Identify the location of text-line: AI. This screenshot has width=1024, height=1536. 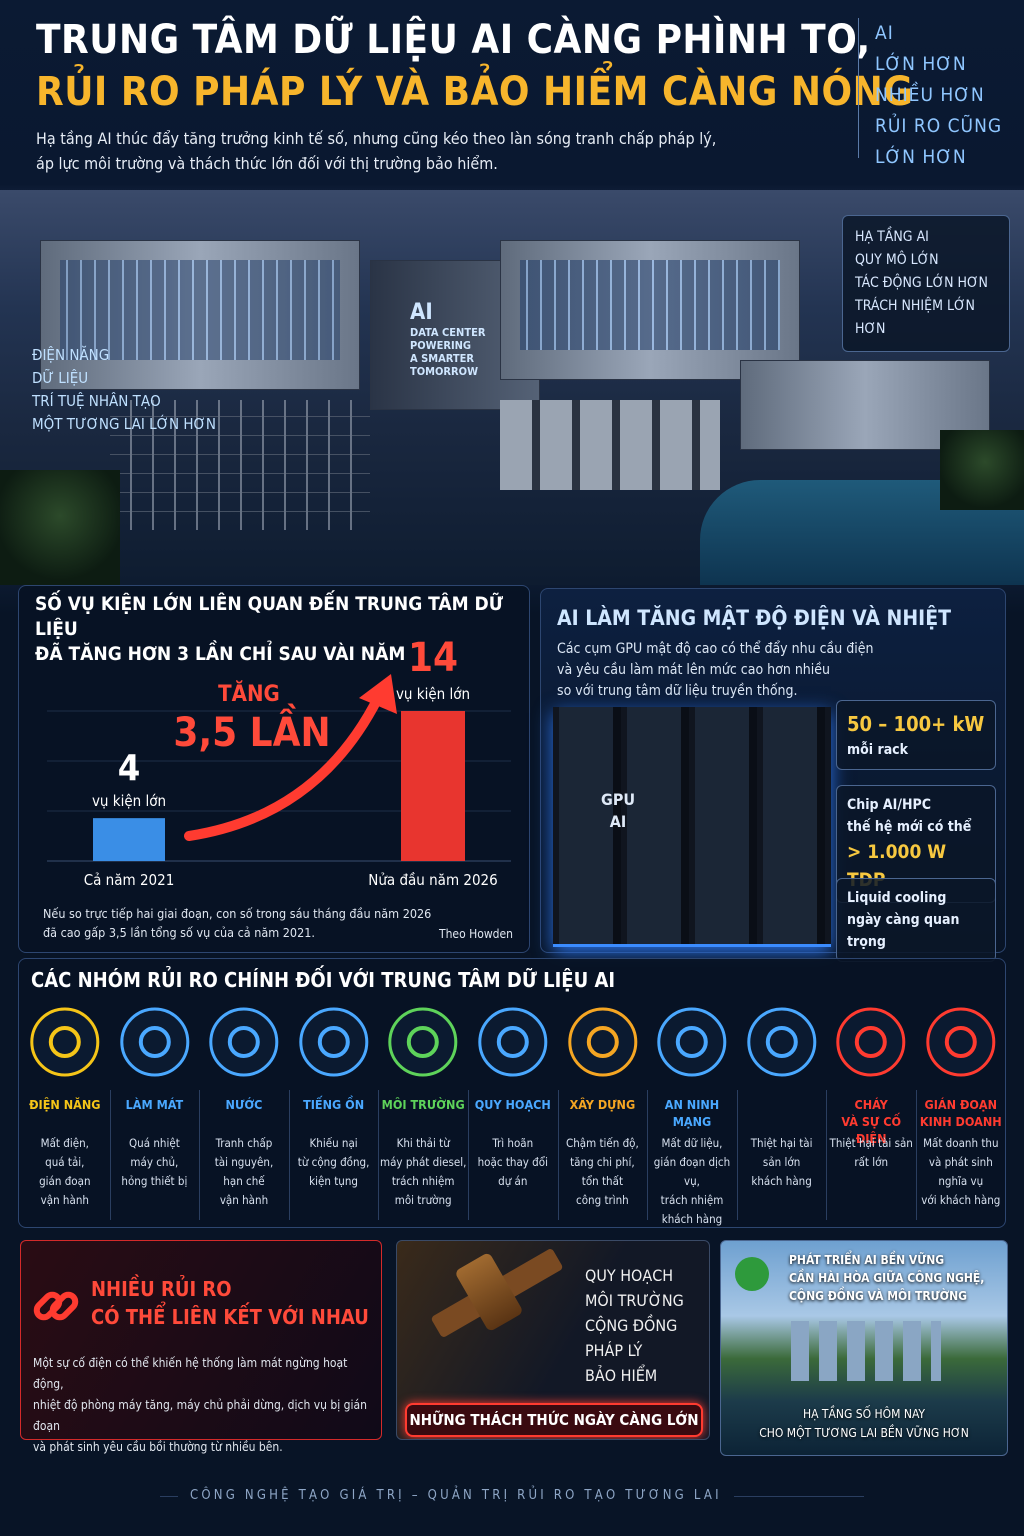
(618, 821).